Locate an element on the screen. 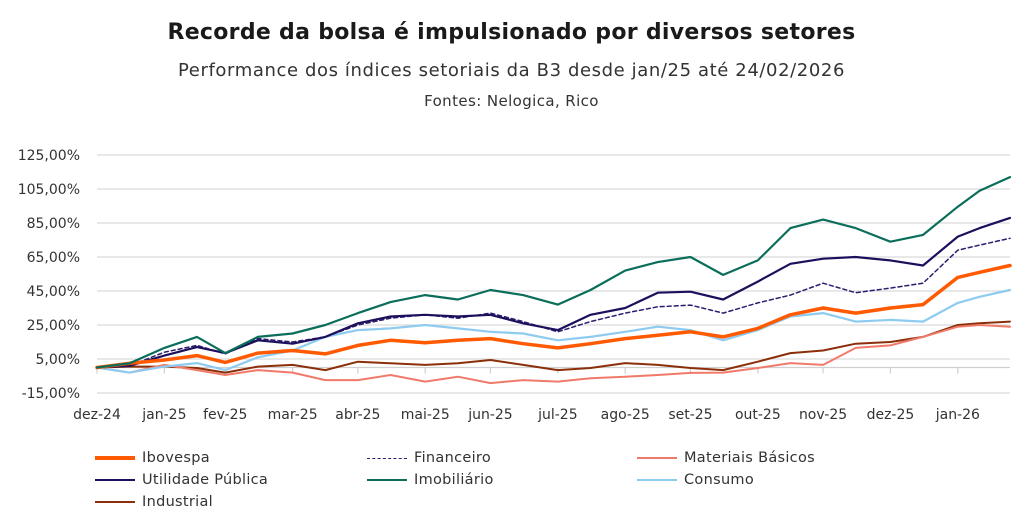 The height and width of the screenshot is (530, 1023). legend-item: Financeiro is located at coordinates (429, 458).